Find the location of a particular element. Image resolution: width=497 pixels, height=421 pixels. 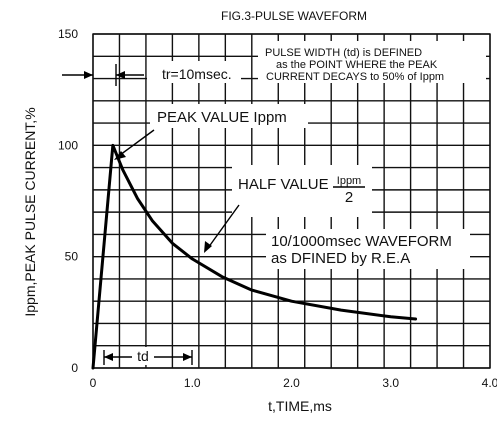

td-label-bg is located at coordinates (143, 356).